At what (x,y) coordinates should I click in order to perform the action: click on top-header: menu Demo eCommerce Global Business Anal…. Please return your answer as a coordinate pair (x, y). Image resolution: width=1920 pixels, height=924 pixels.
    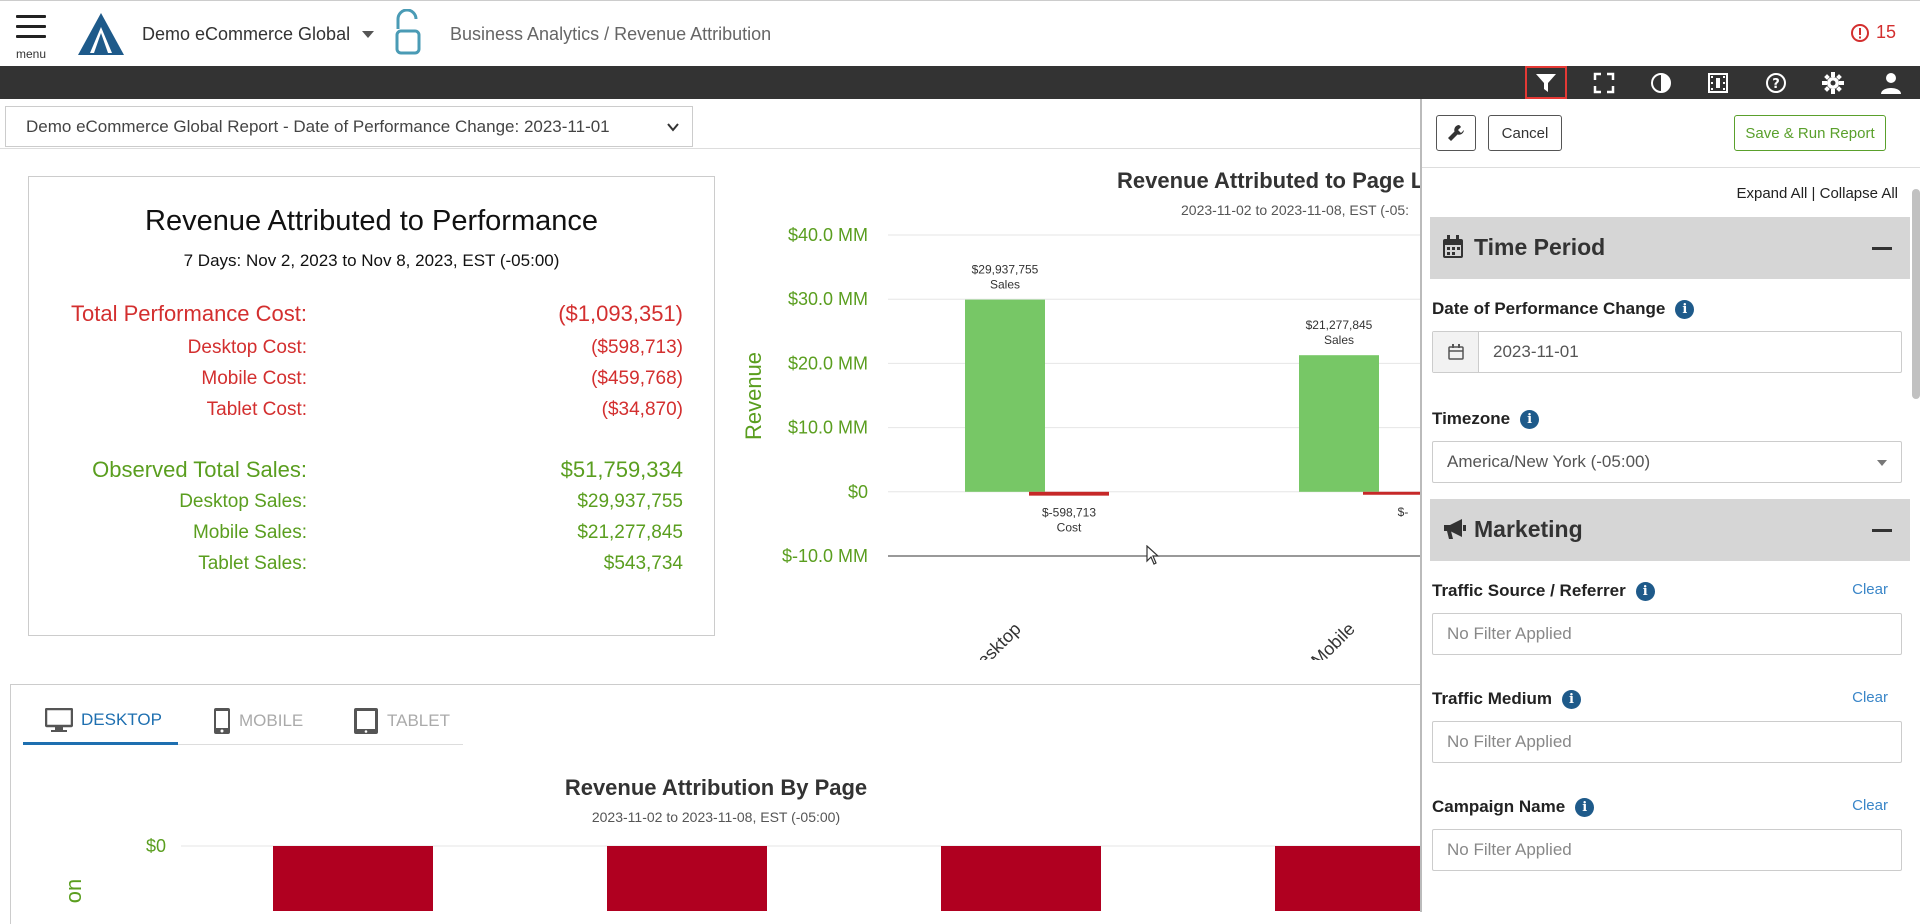
    Looking at the image, I should click on (960, 33).